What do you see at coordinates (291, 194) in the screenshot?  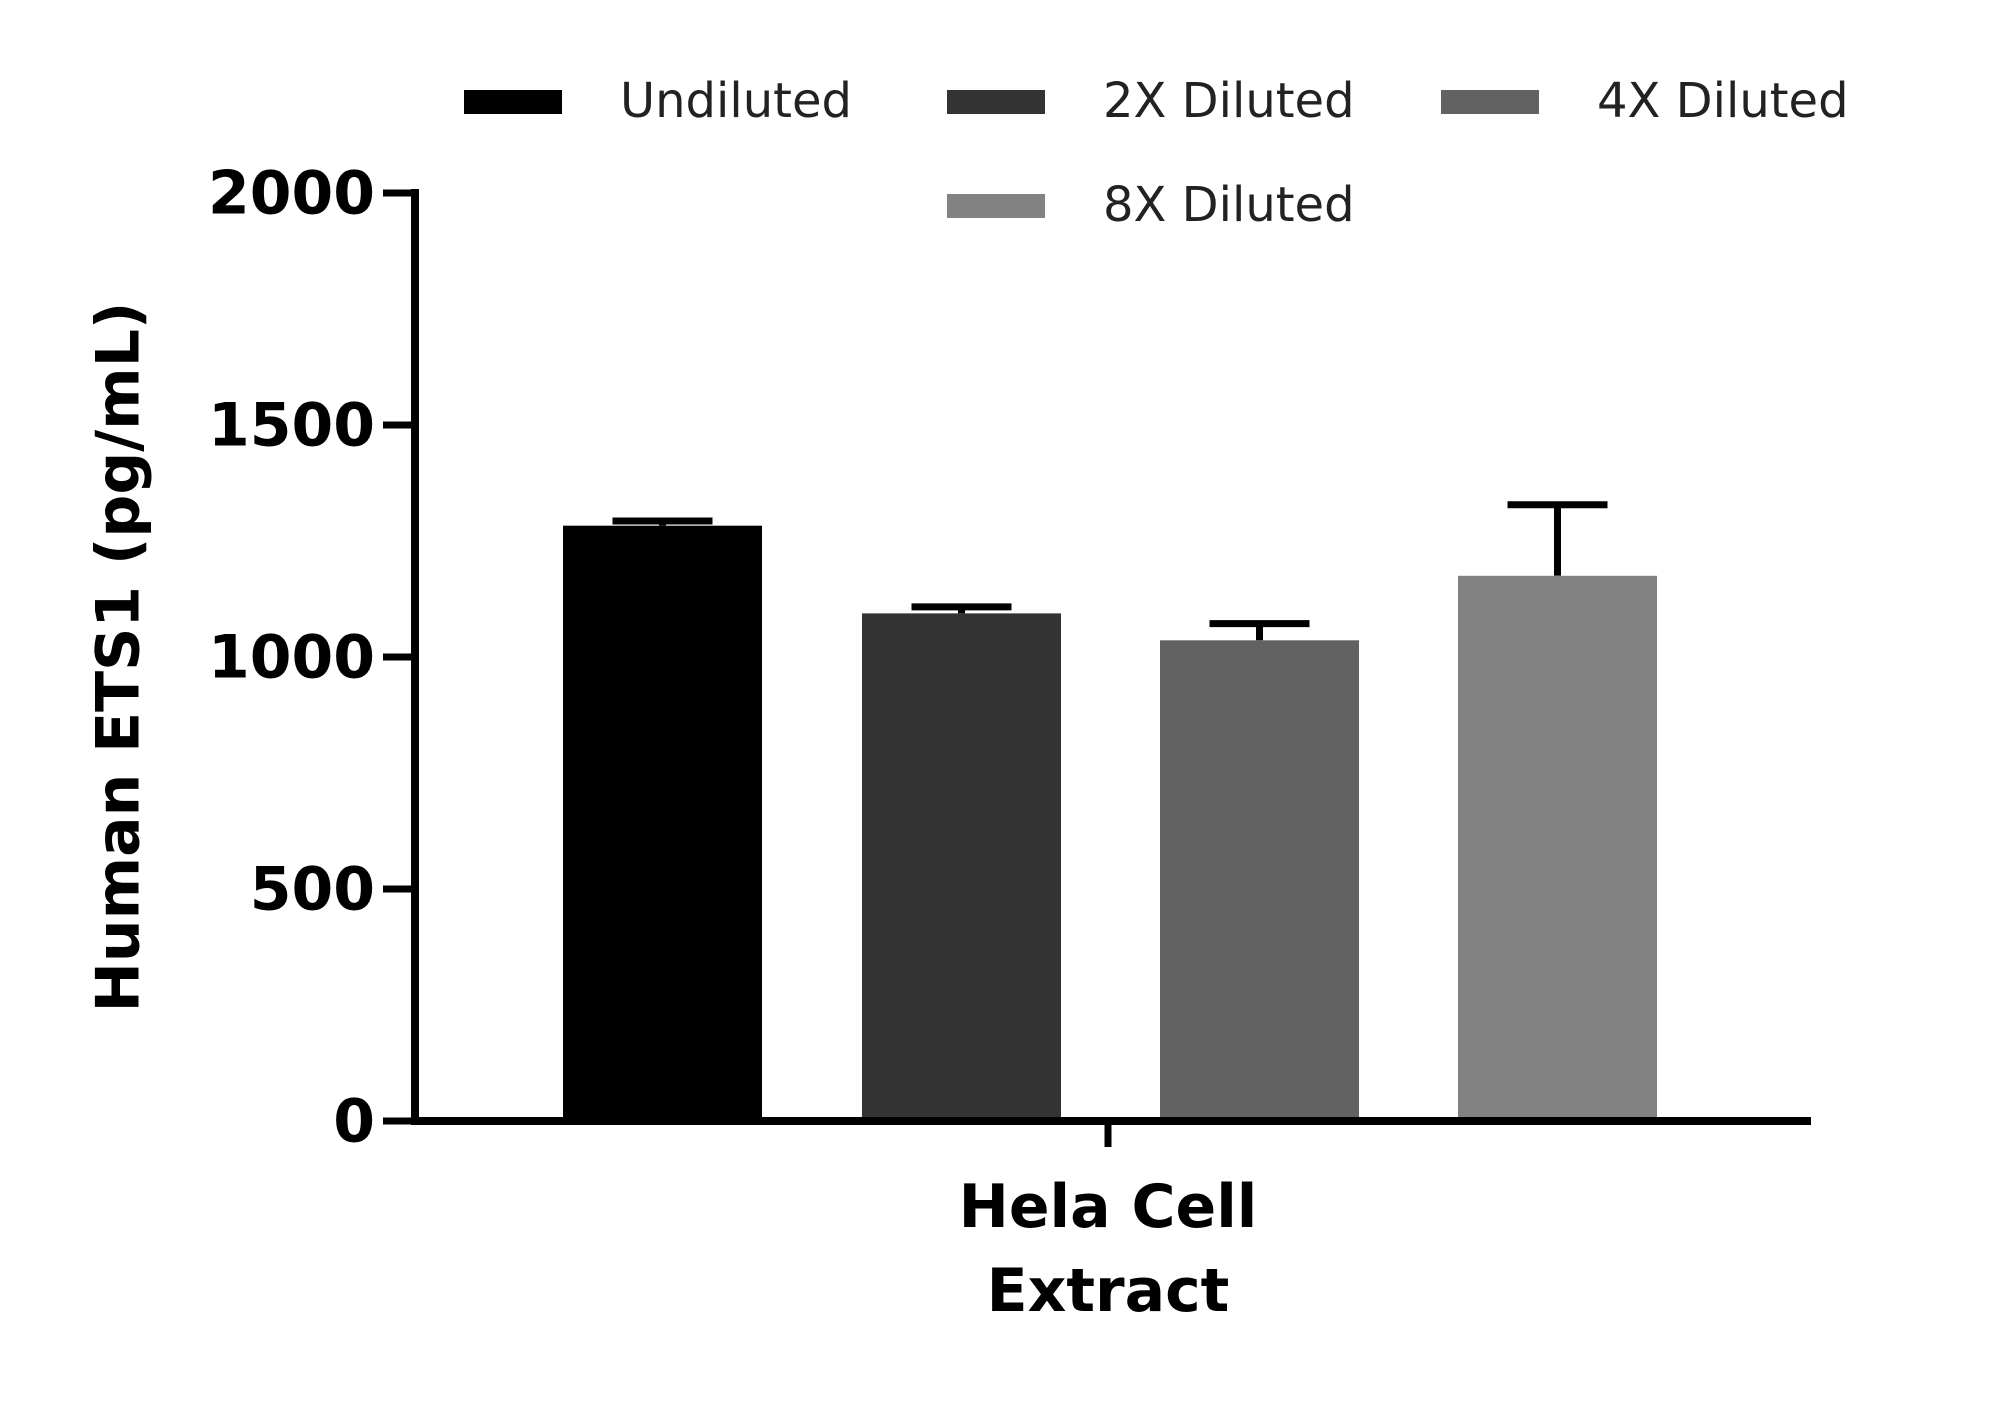 I see `y-tick-label: 2000` at bounding box center [291, 194].